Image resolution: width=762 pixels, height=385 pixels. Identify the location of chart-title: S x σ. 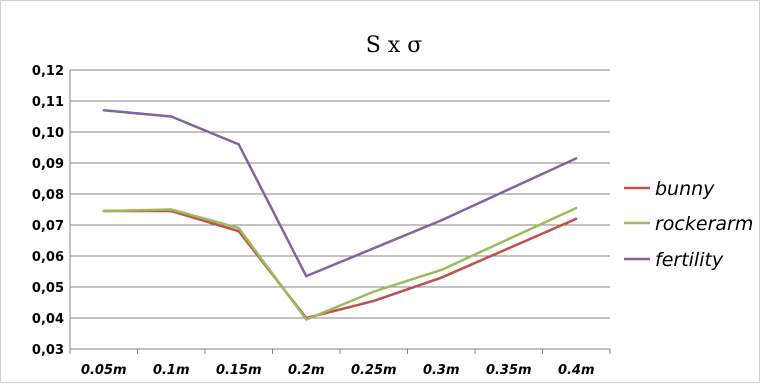
(394, 45).